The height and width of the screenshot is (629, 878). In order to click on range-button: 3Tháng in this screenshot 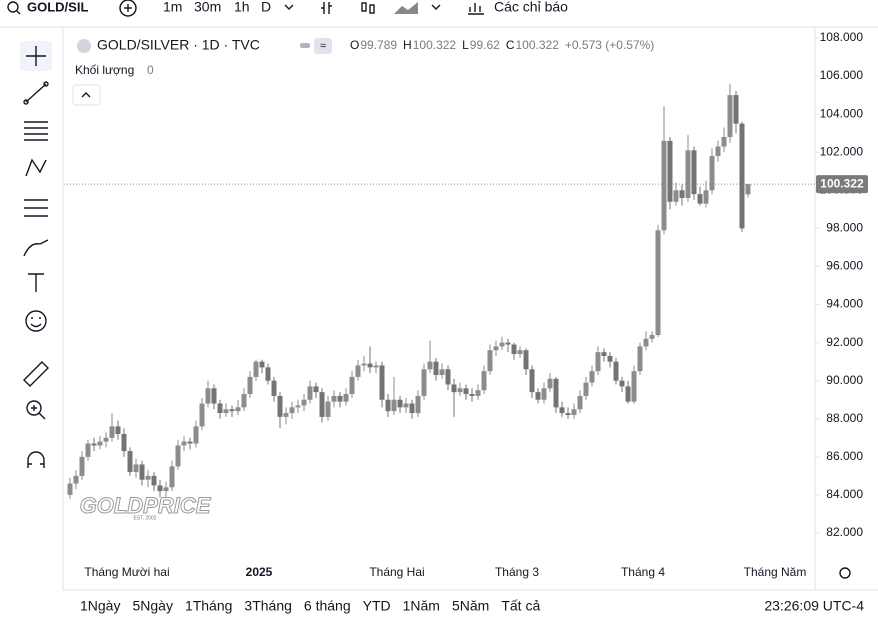, I will do `click(267, 606)`.